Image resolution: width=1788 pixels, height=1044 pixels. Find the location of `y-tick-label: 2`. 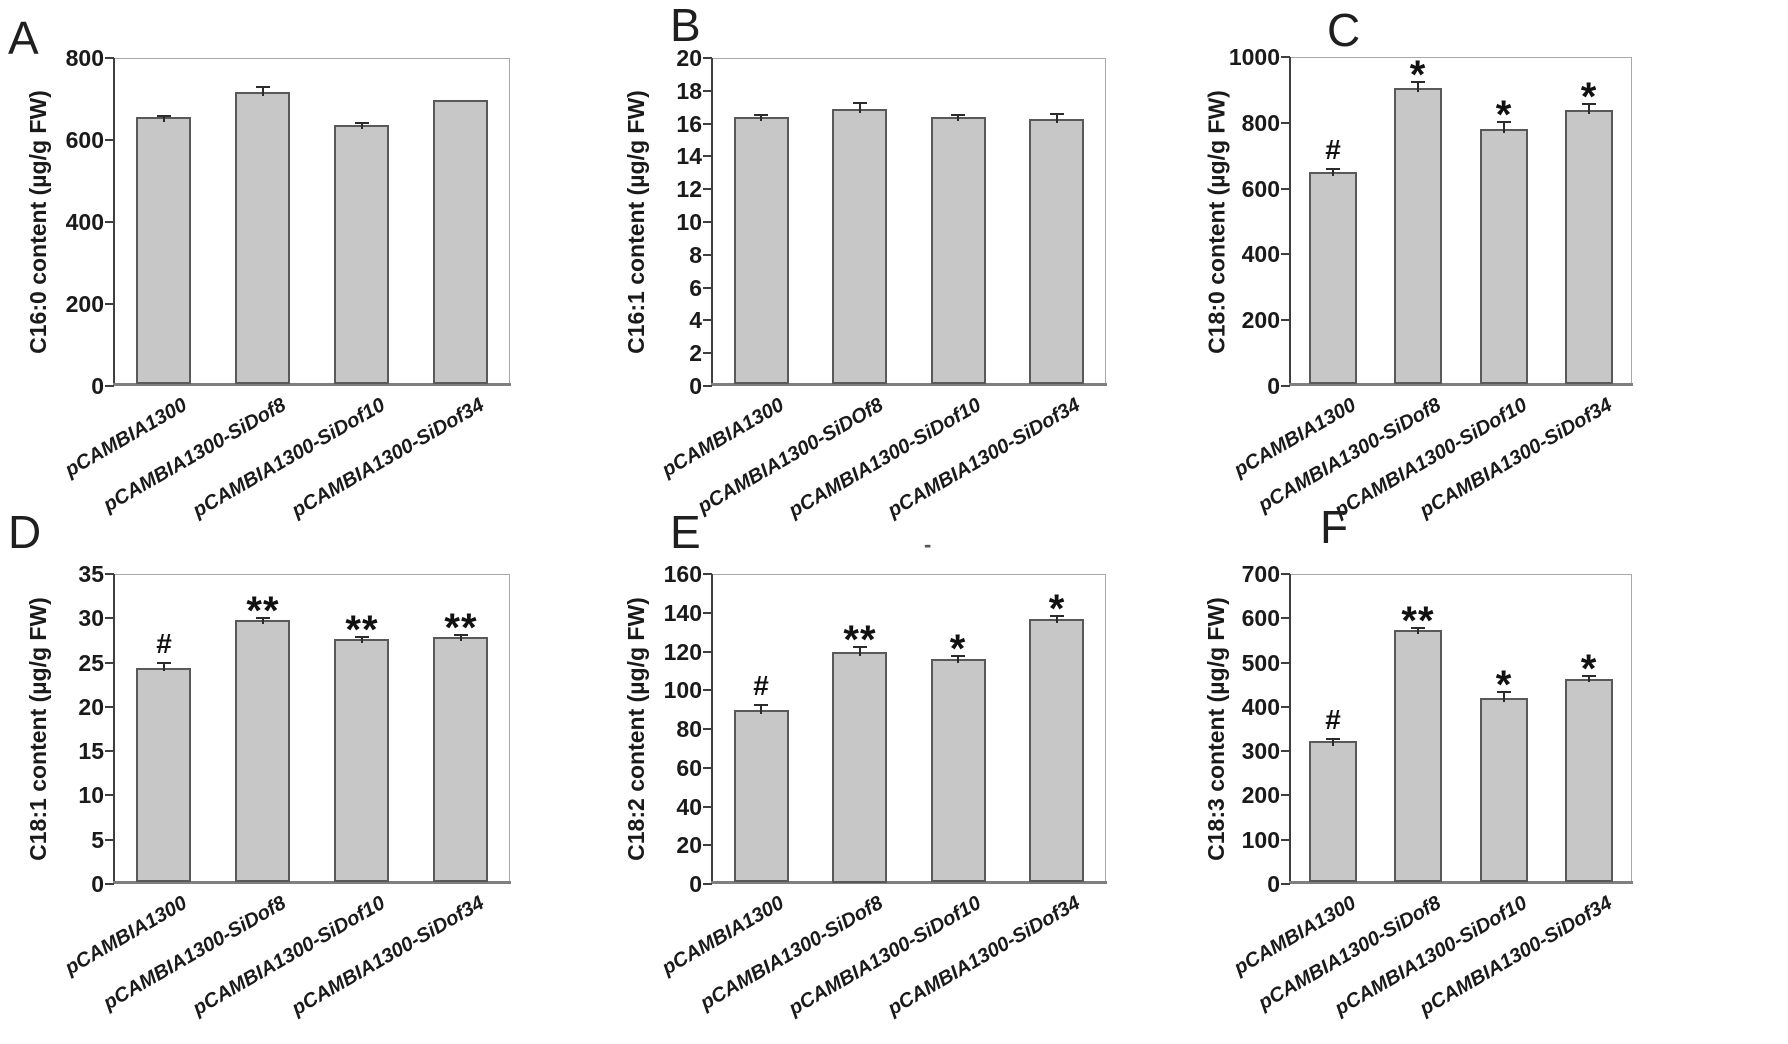

y-tick-label: 2 is located at coordinates (695, 353).